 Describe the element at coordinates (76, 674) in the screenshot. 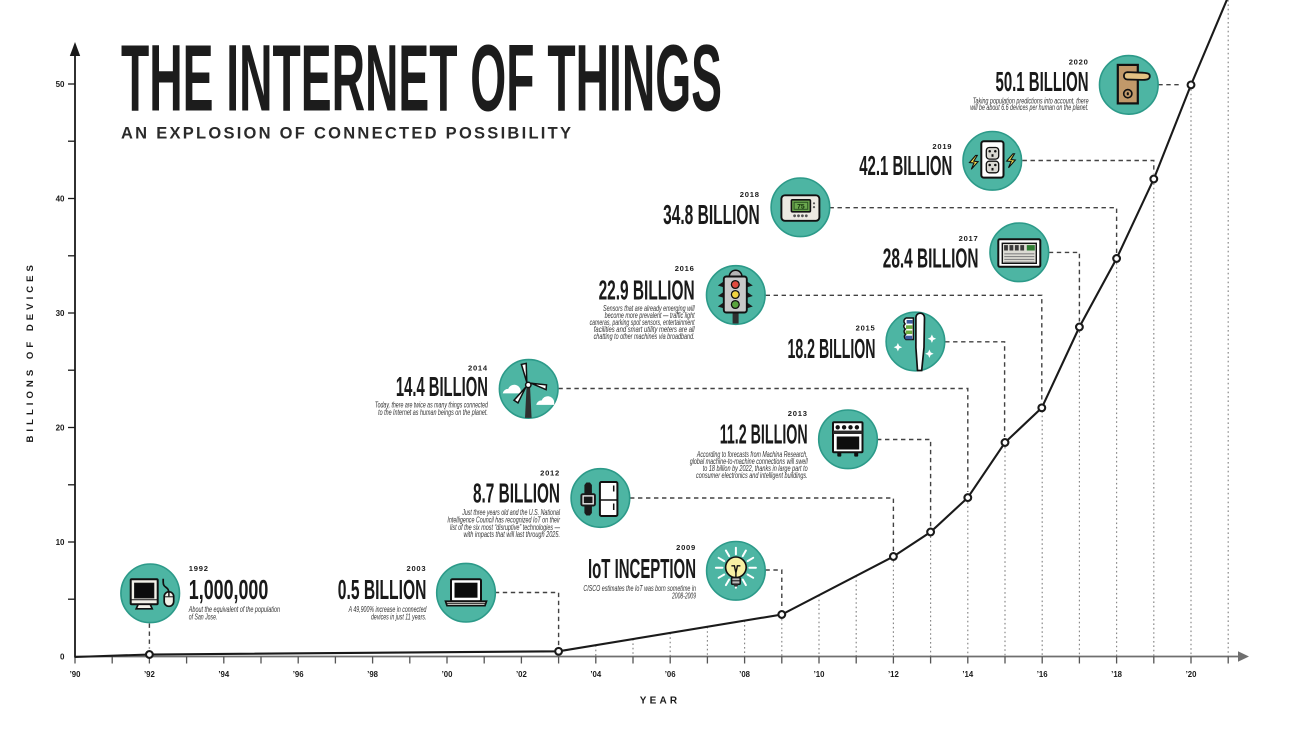

I see `svg-text: ’90` at that location.